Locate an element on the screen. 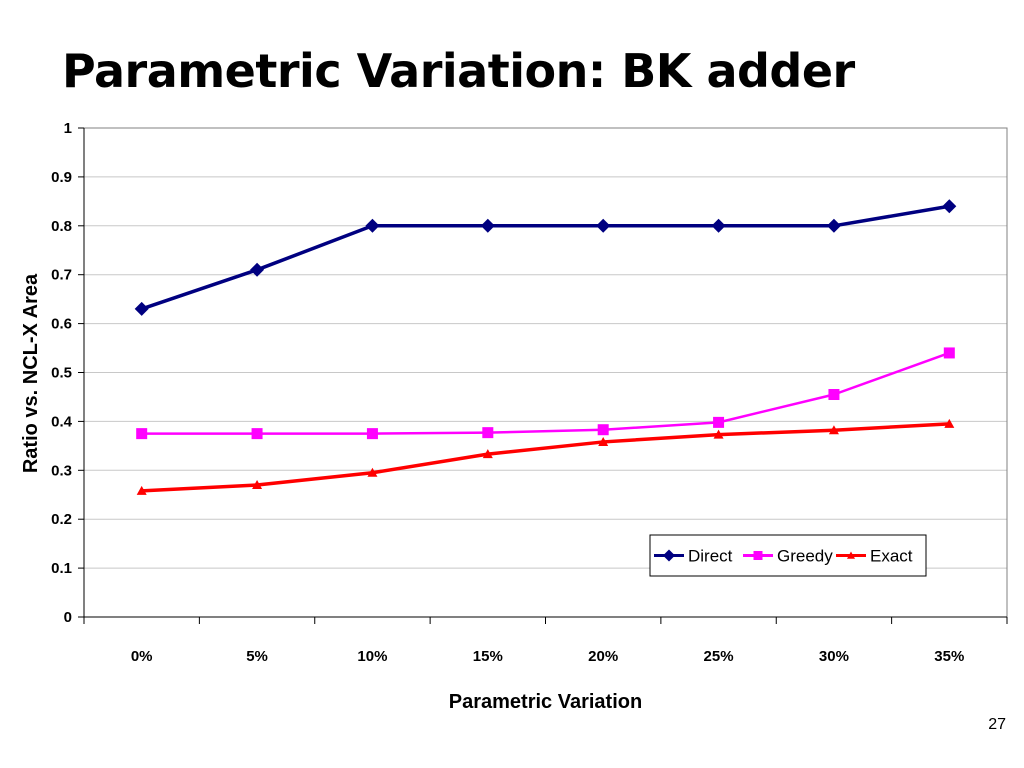 The image size is (1024, 768). series-line-direct is located at coordinates (545, 257).